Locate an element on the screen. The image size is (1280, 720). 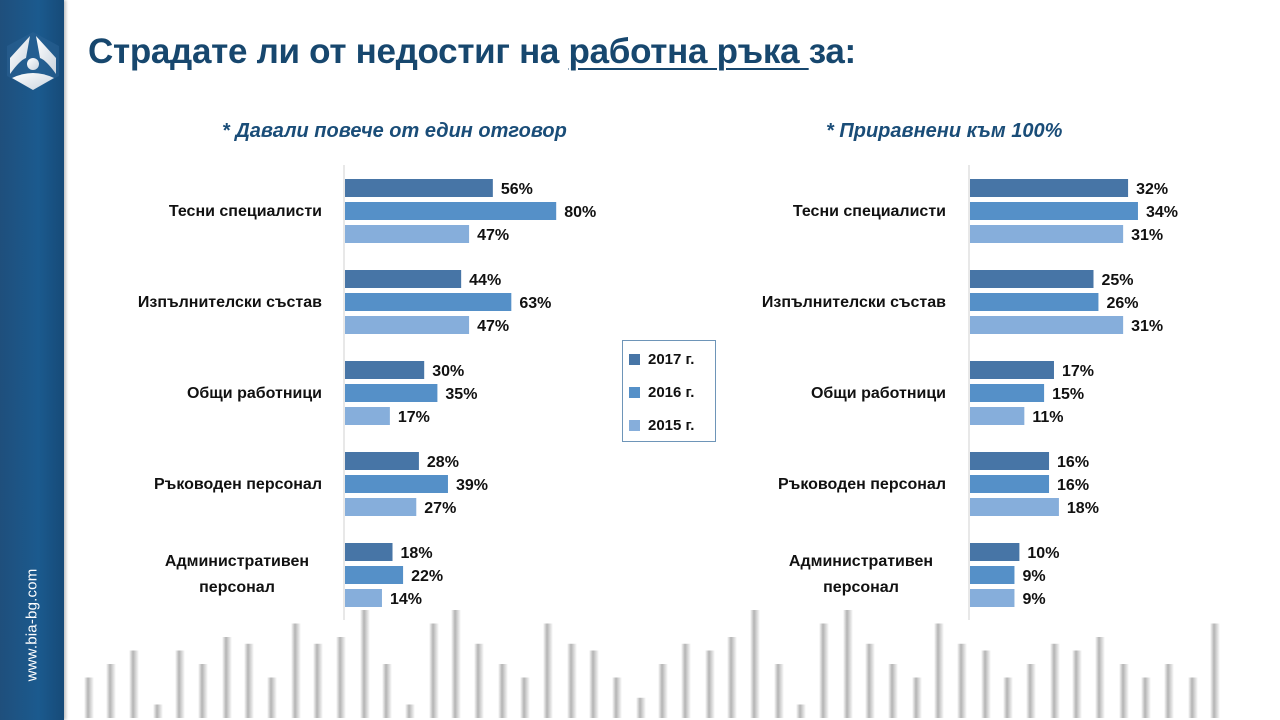
title-underlined: работна ръка is located at coordinates (688, 51).